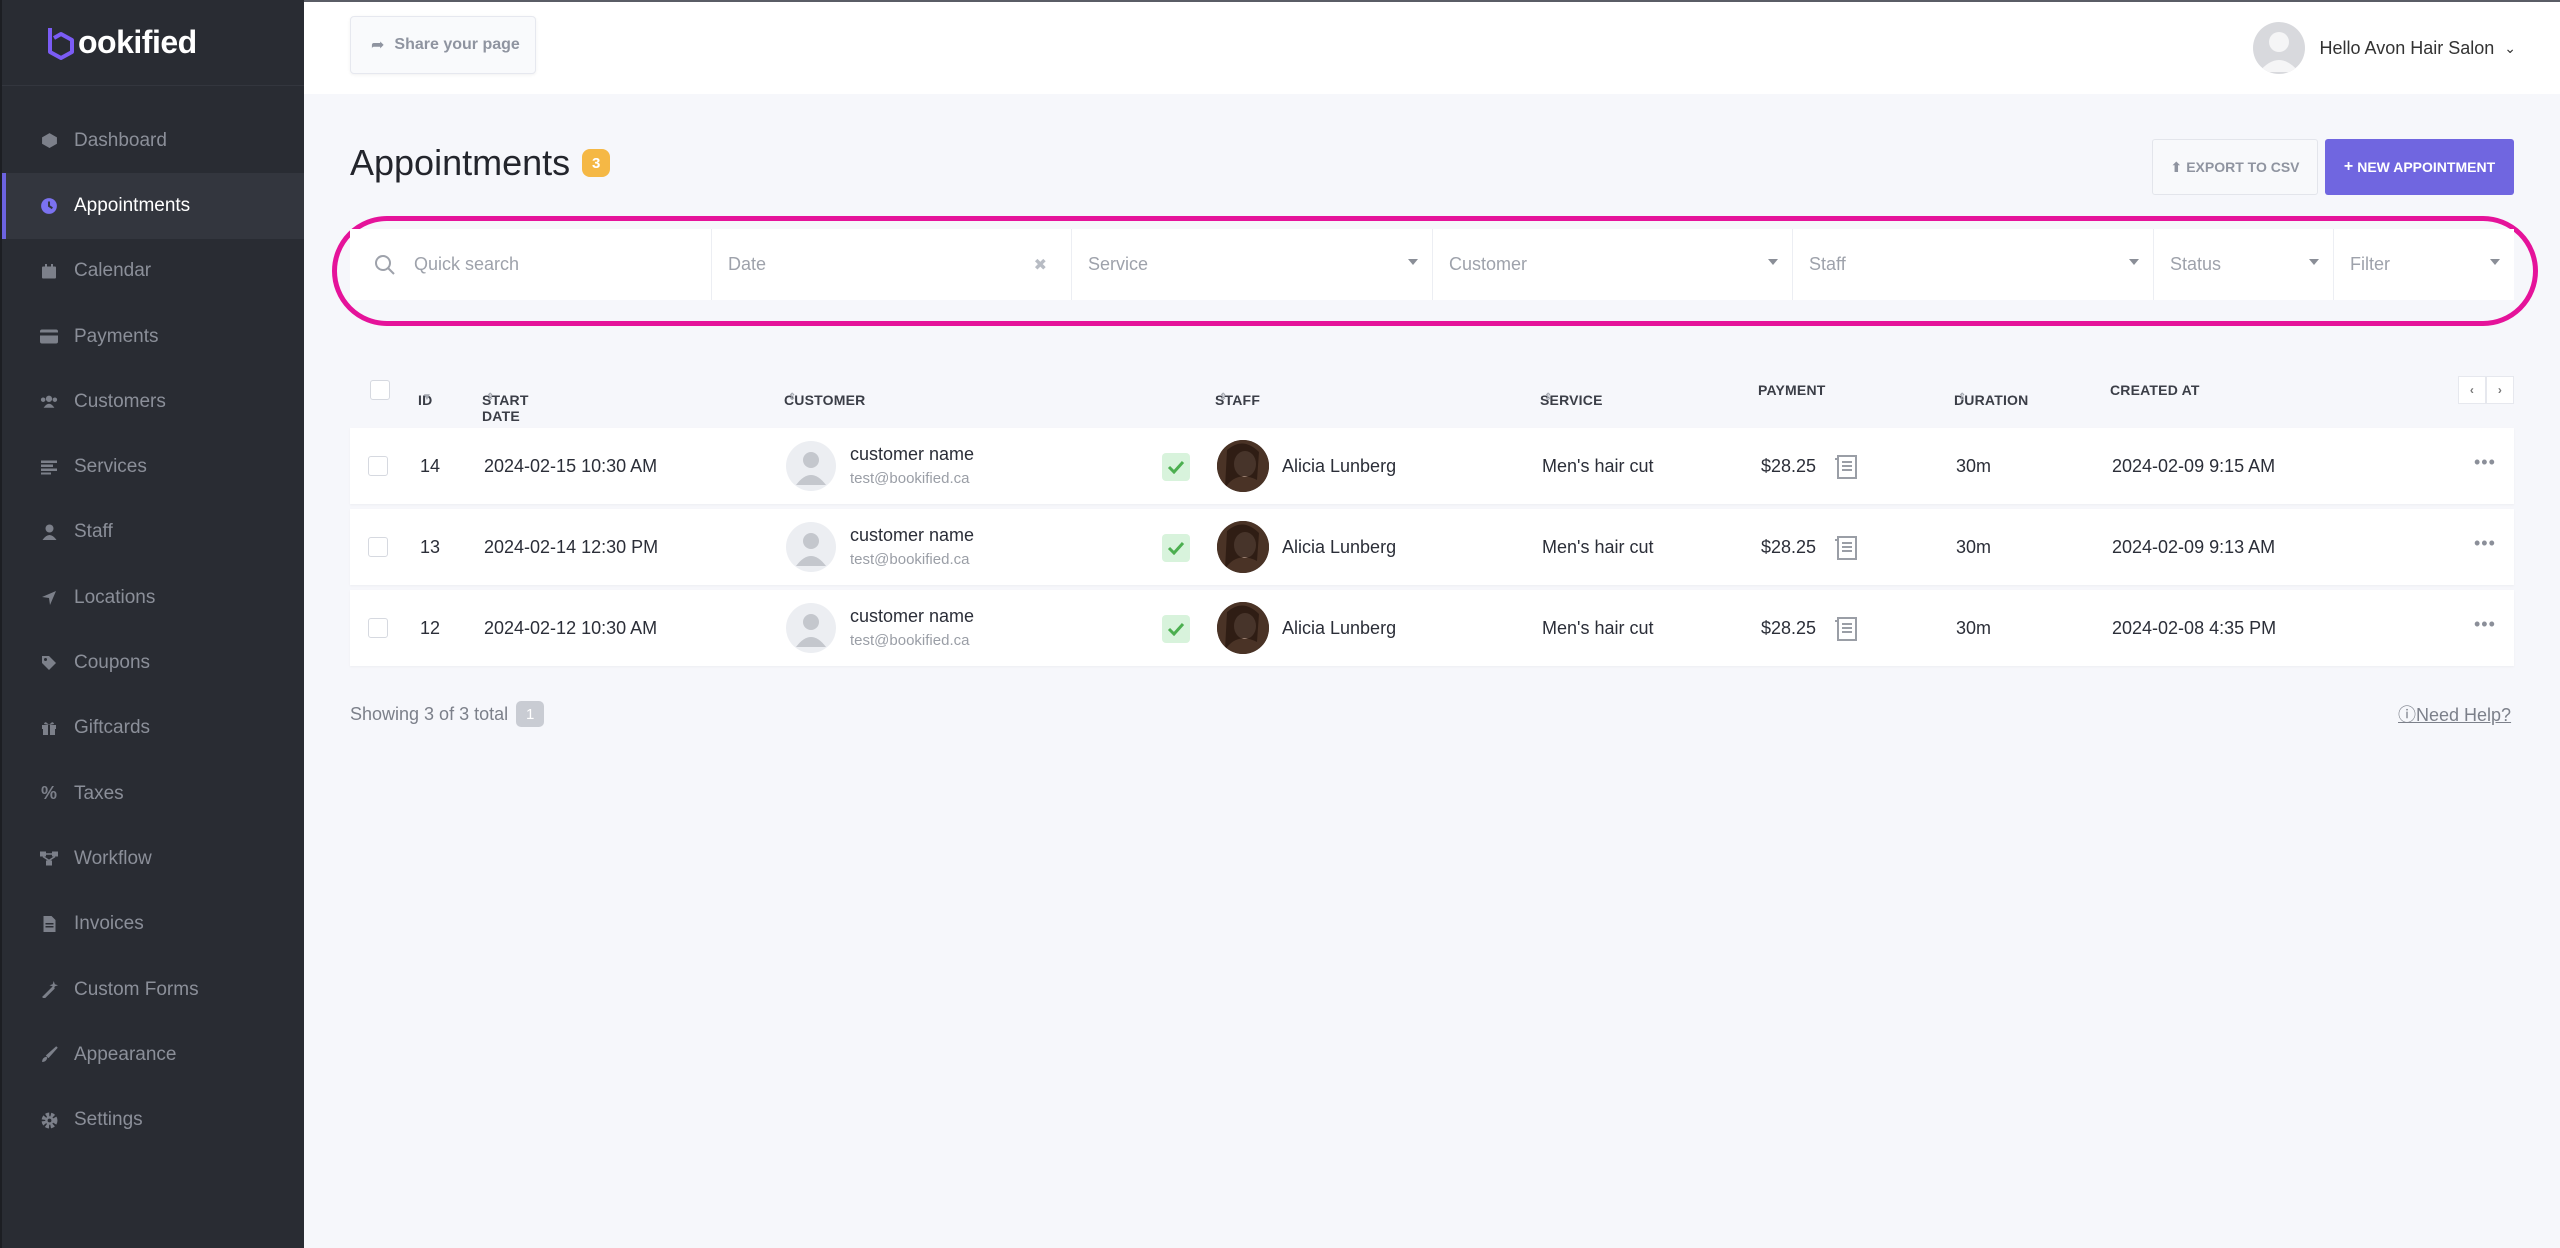  Describe the element at coordinates (1040, 265) in the screenshot. I see `clear-icon: ✖` at that location.